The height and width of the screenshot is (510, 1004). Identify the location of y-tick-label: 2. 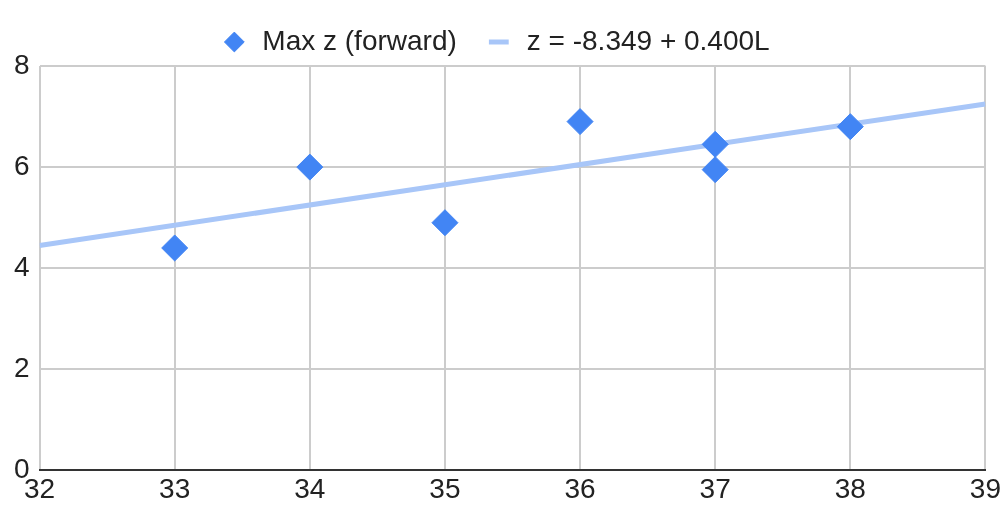
(21, 368).